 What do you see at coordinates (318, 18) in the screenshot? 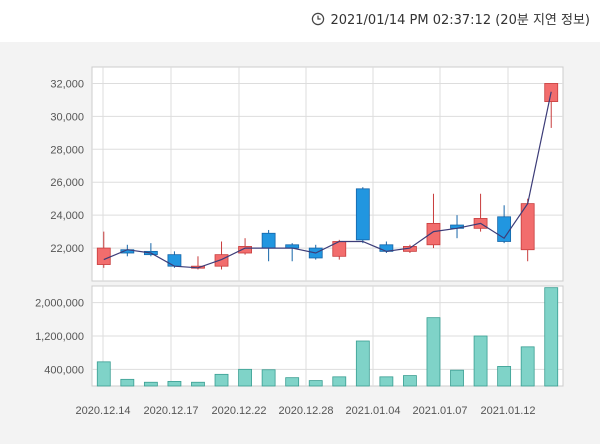
I see `clock-icon` at bounding box center [318, 18].